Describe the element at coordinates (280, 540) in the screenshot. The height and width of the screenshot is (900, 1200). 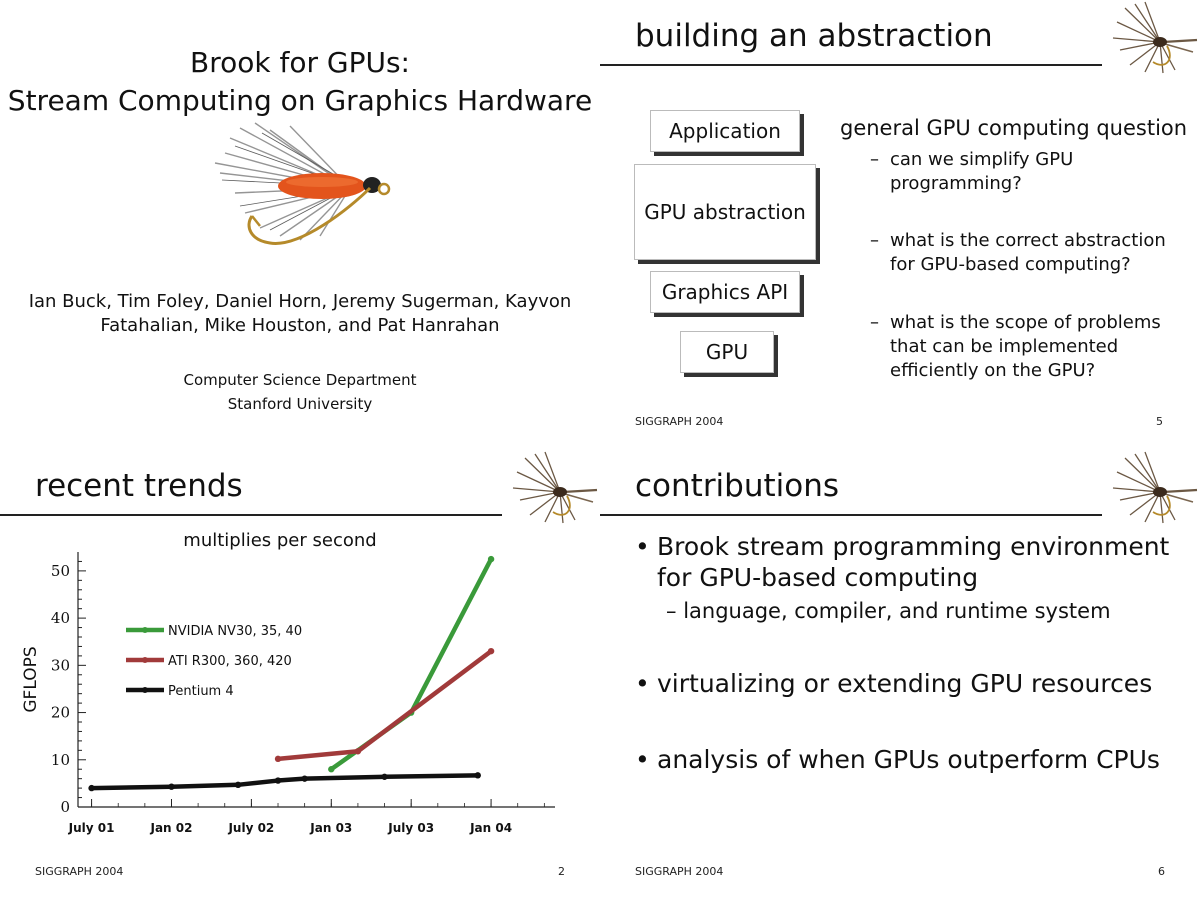
I see `chart-title: multiplies per second` at that location.